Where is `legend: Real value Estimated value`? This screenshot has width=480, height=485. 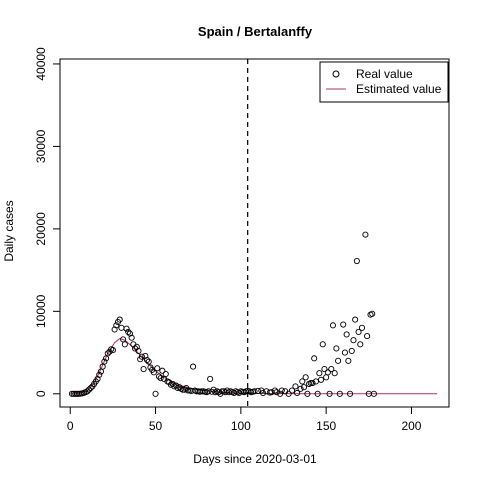
legend: Real value Estimated value is located at coordinates (384, 82).